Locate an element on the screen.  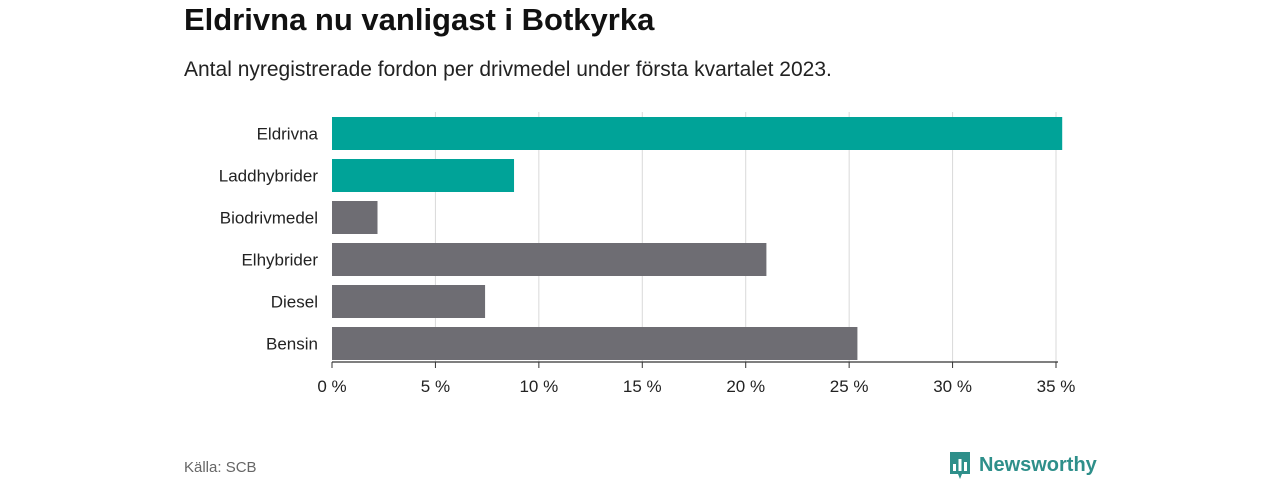
chart-title: Eldrivna nu vanligast i Botkyrka is located at coordinates (419, 19).